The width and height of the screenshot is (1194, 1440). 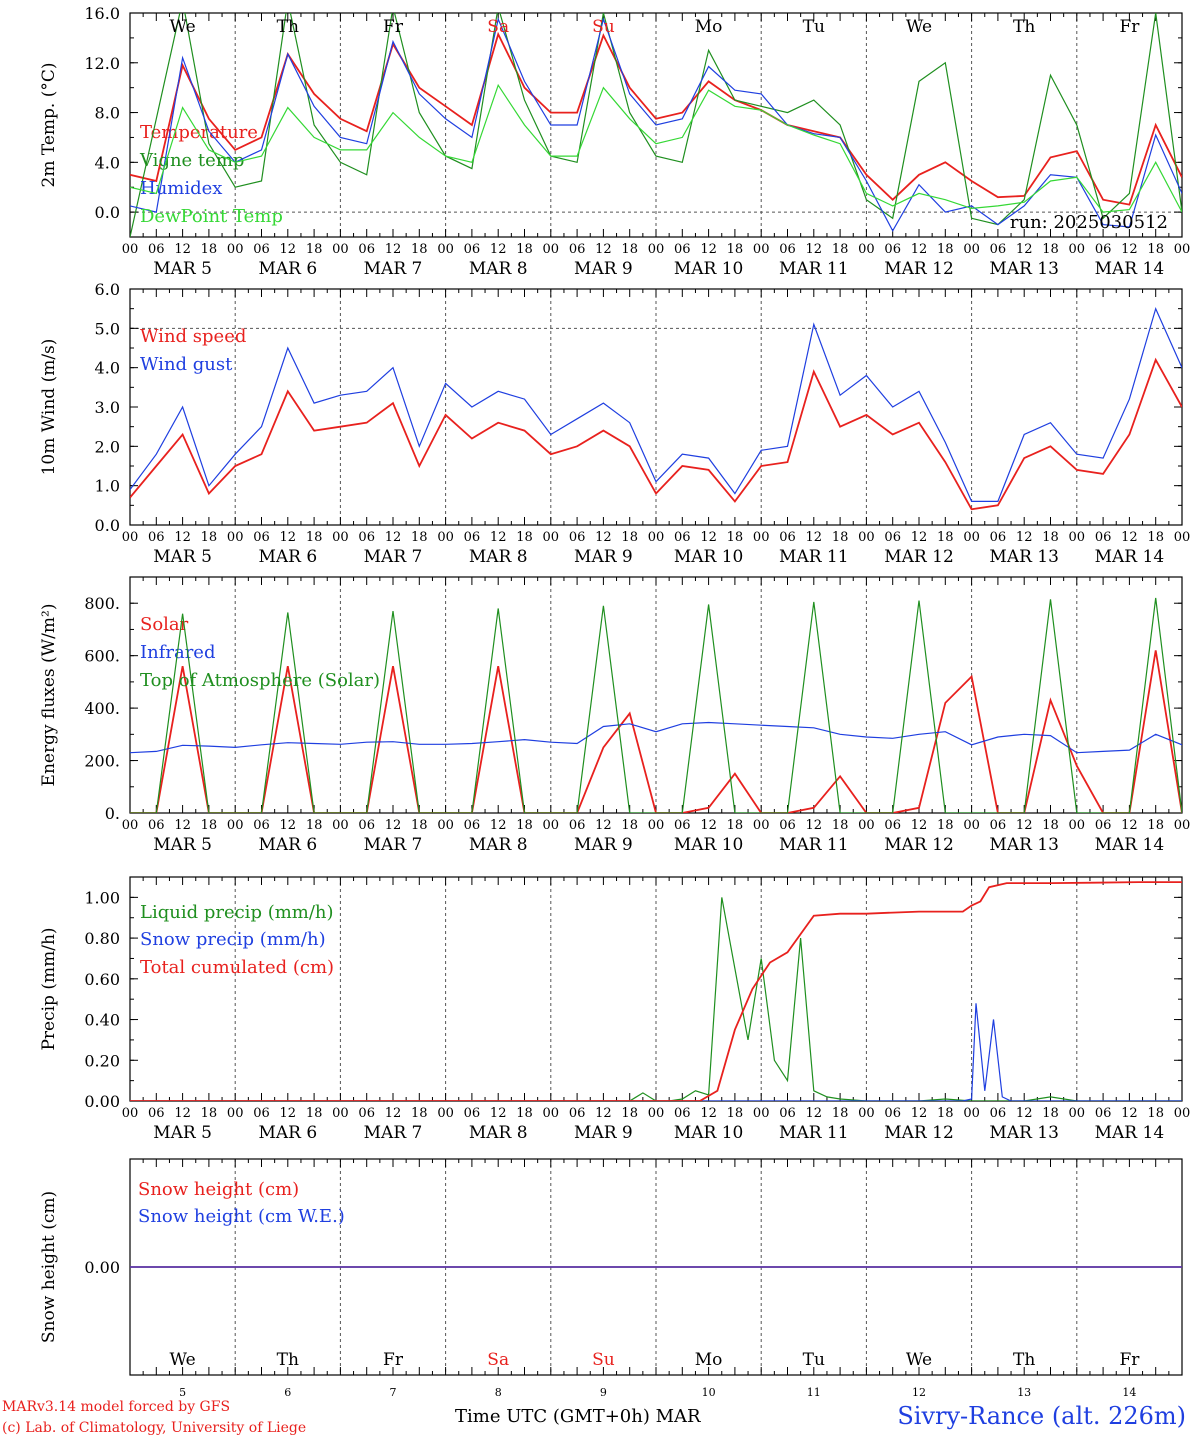 I want to click on series-line-wind-speed, so click(x=656, y=434).